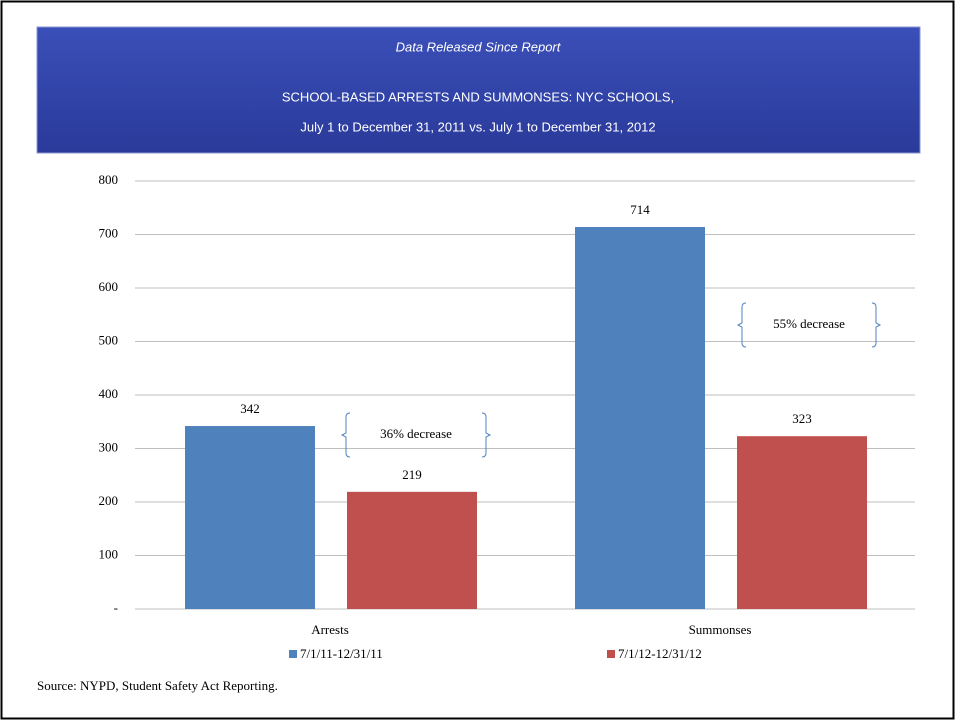 The width and height of the screenshot is (956, 721). What do you see at coordinates (109, 339) in the screenshot?
I see `y-tick-label: 500` at bounding box center [109, 339].